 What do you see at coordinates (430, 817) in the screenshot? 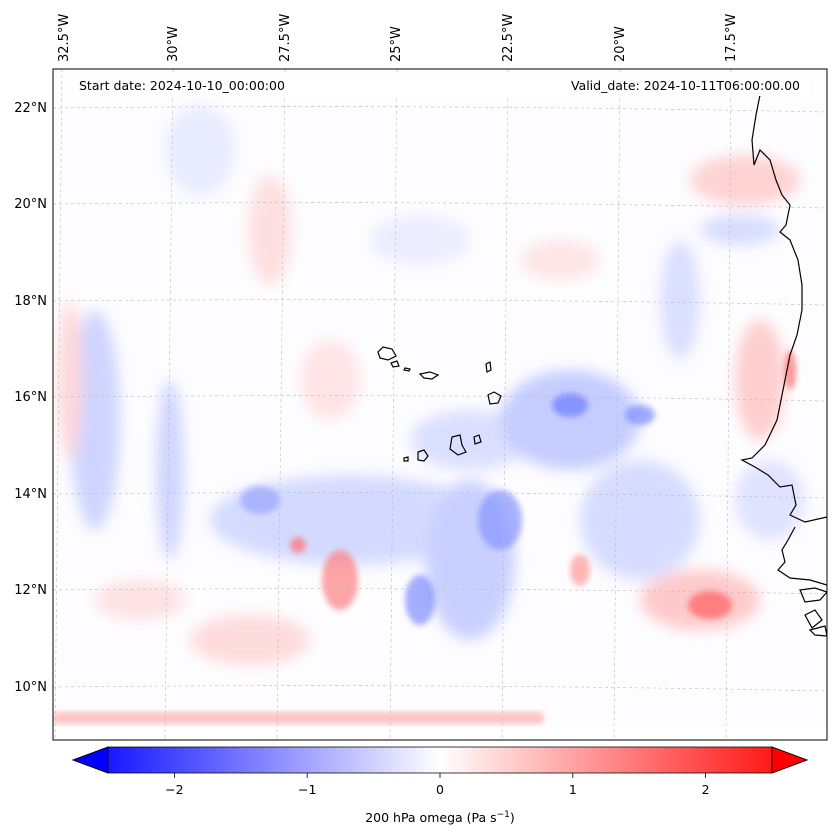
I see `colorbar-label-main: 200 hPa omega (Pa s` at bounding box center [430, 817].